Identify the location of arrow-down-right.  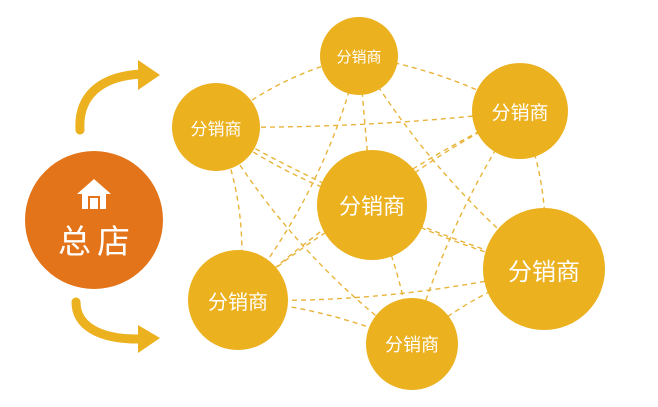
(115, 325).